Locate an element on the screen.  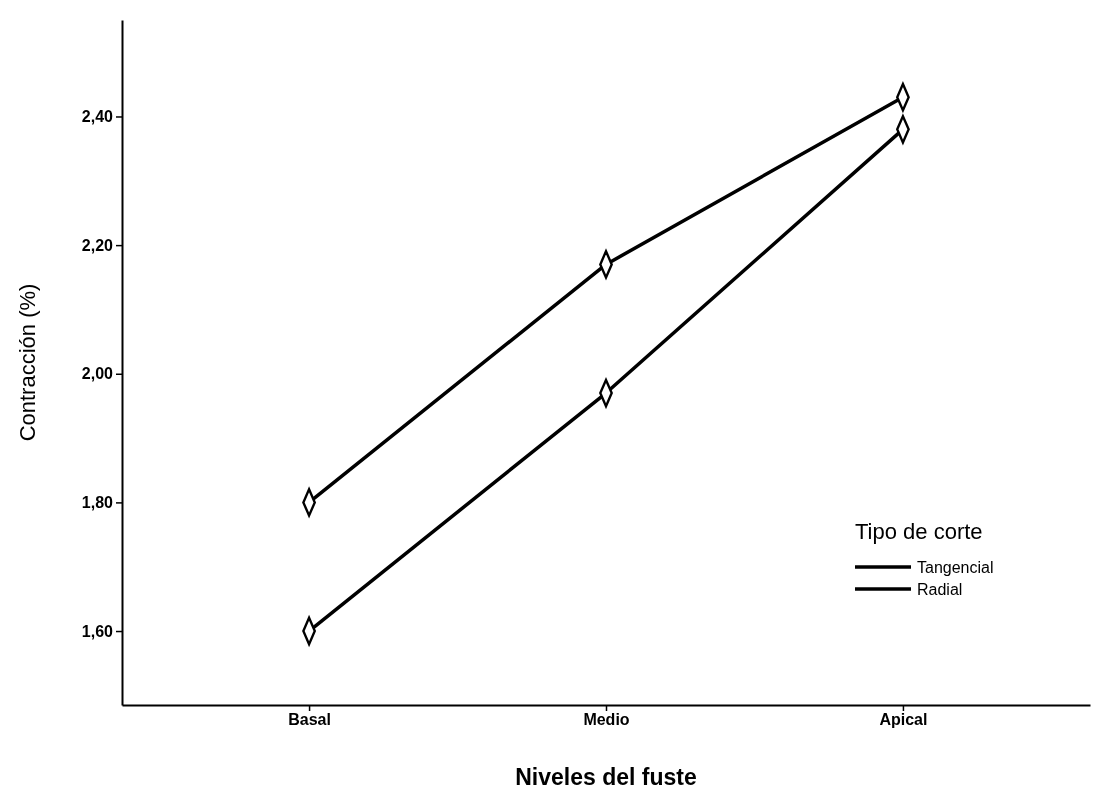
y-tick-label: 2,00 is located at coordinates (97, 374).